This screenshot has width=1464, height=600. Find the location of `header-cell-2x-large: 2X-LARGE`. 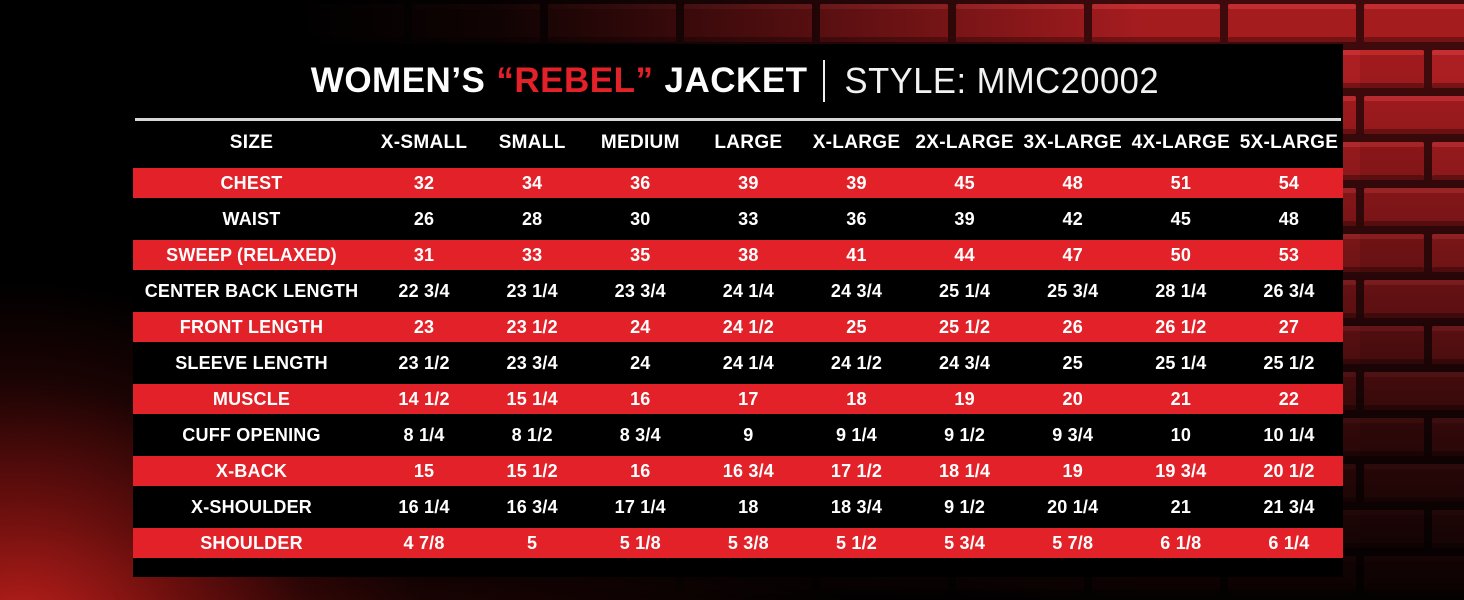

header-cell-2x-large: 2X-LARGE is located at coordinates (964, 142).